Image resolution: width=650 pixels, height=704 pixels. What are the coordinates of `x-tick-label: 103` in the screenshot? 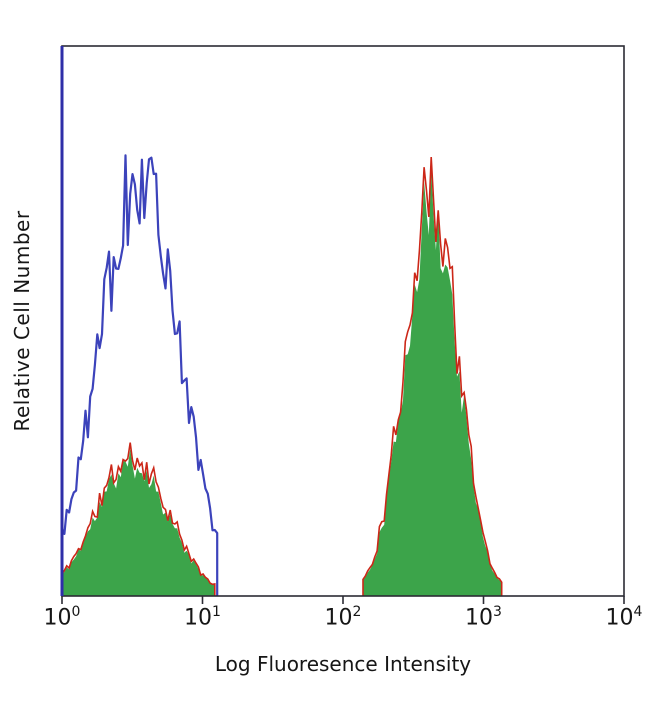 It's located at (483, 617).